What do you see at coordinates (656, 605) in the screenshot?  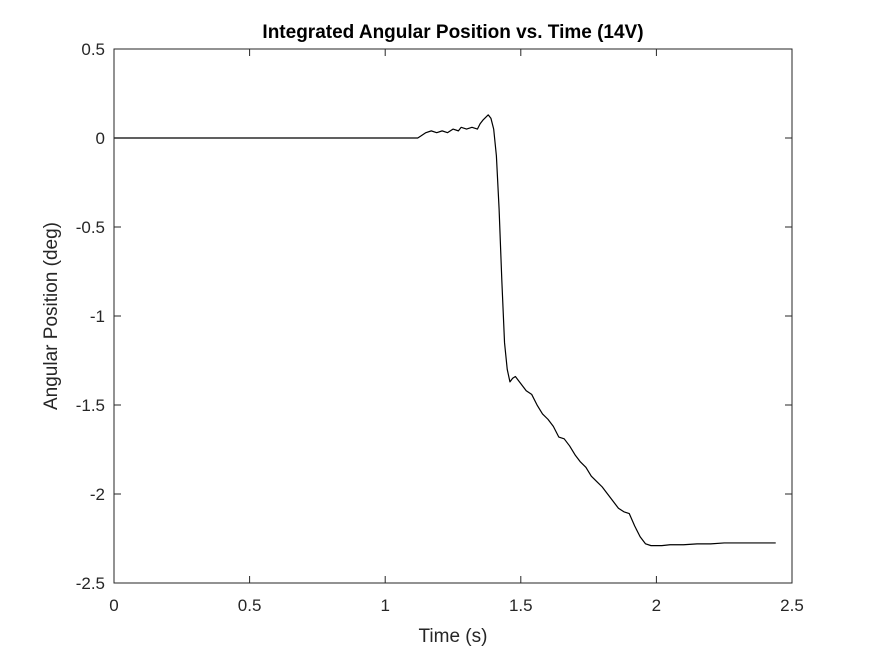 I see `x-tick-label: 2` at bounding box center [656, 605].